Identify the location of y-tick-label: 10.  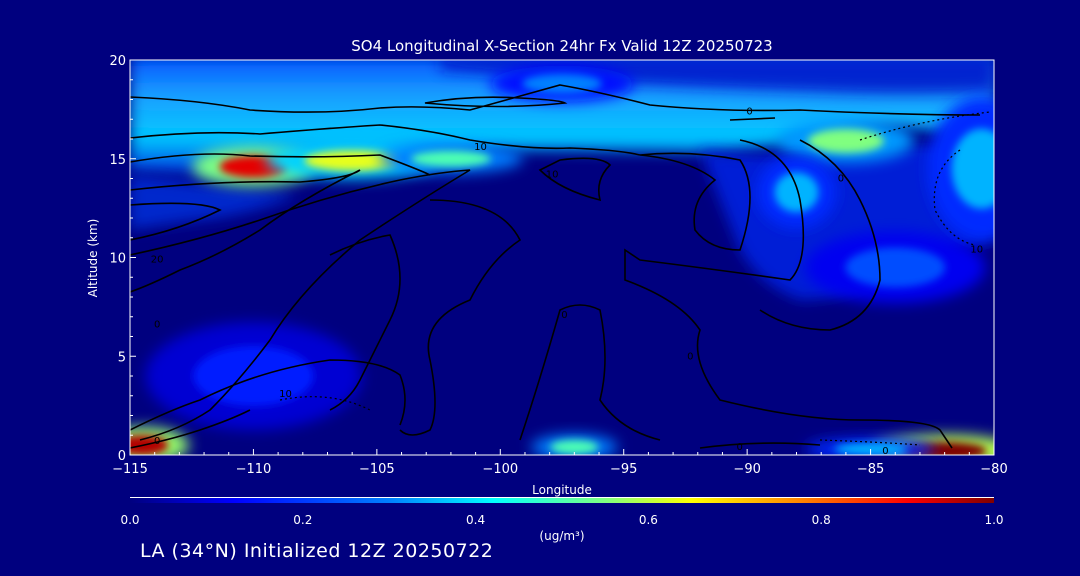
(117, 259).